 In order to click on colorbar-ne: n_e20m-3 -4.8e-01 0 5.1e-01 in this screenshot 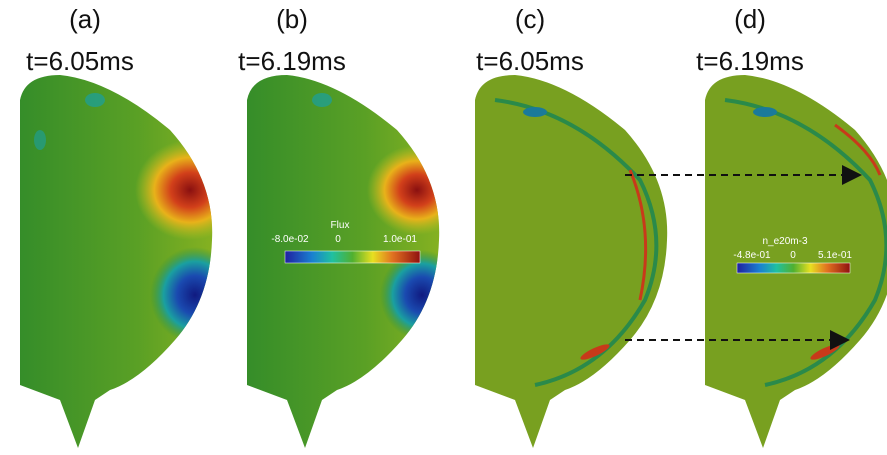, I will do `click(792, 255)`.